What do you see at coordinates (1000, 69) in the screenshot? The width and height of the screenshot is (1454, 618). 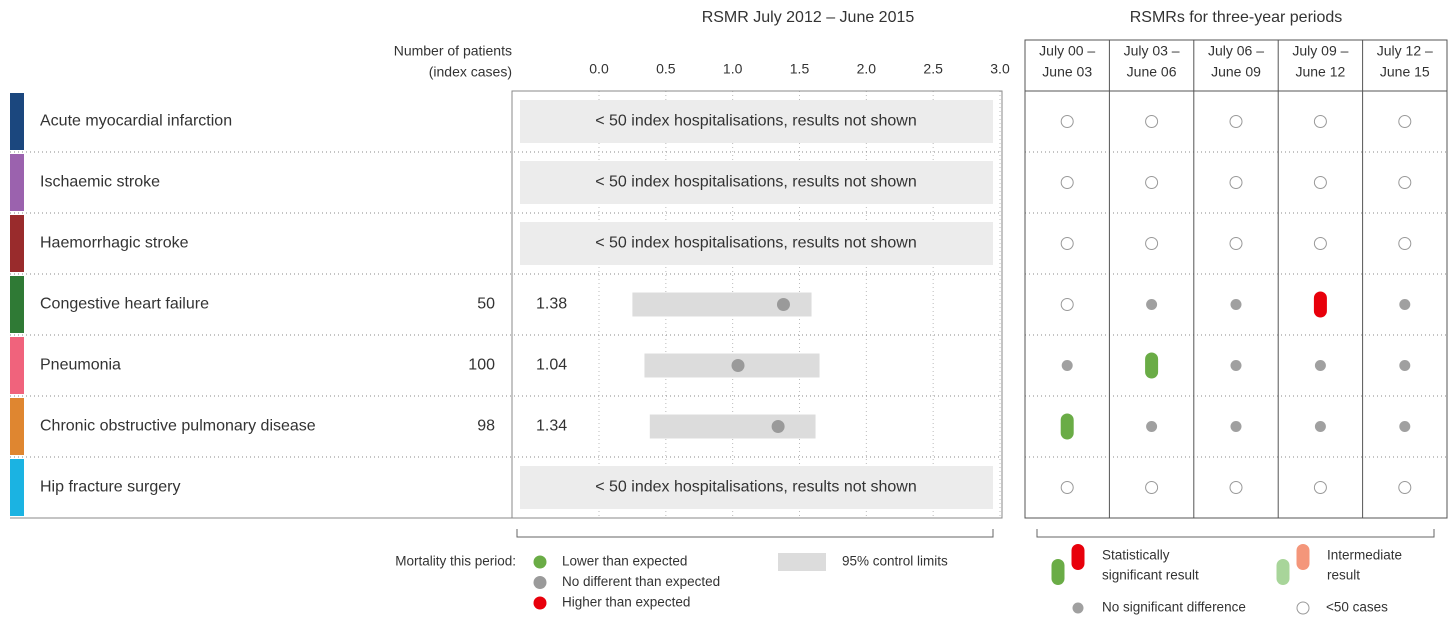 I see `x-tick-label: 3.0` at bounding box center [1000, 69].